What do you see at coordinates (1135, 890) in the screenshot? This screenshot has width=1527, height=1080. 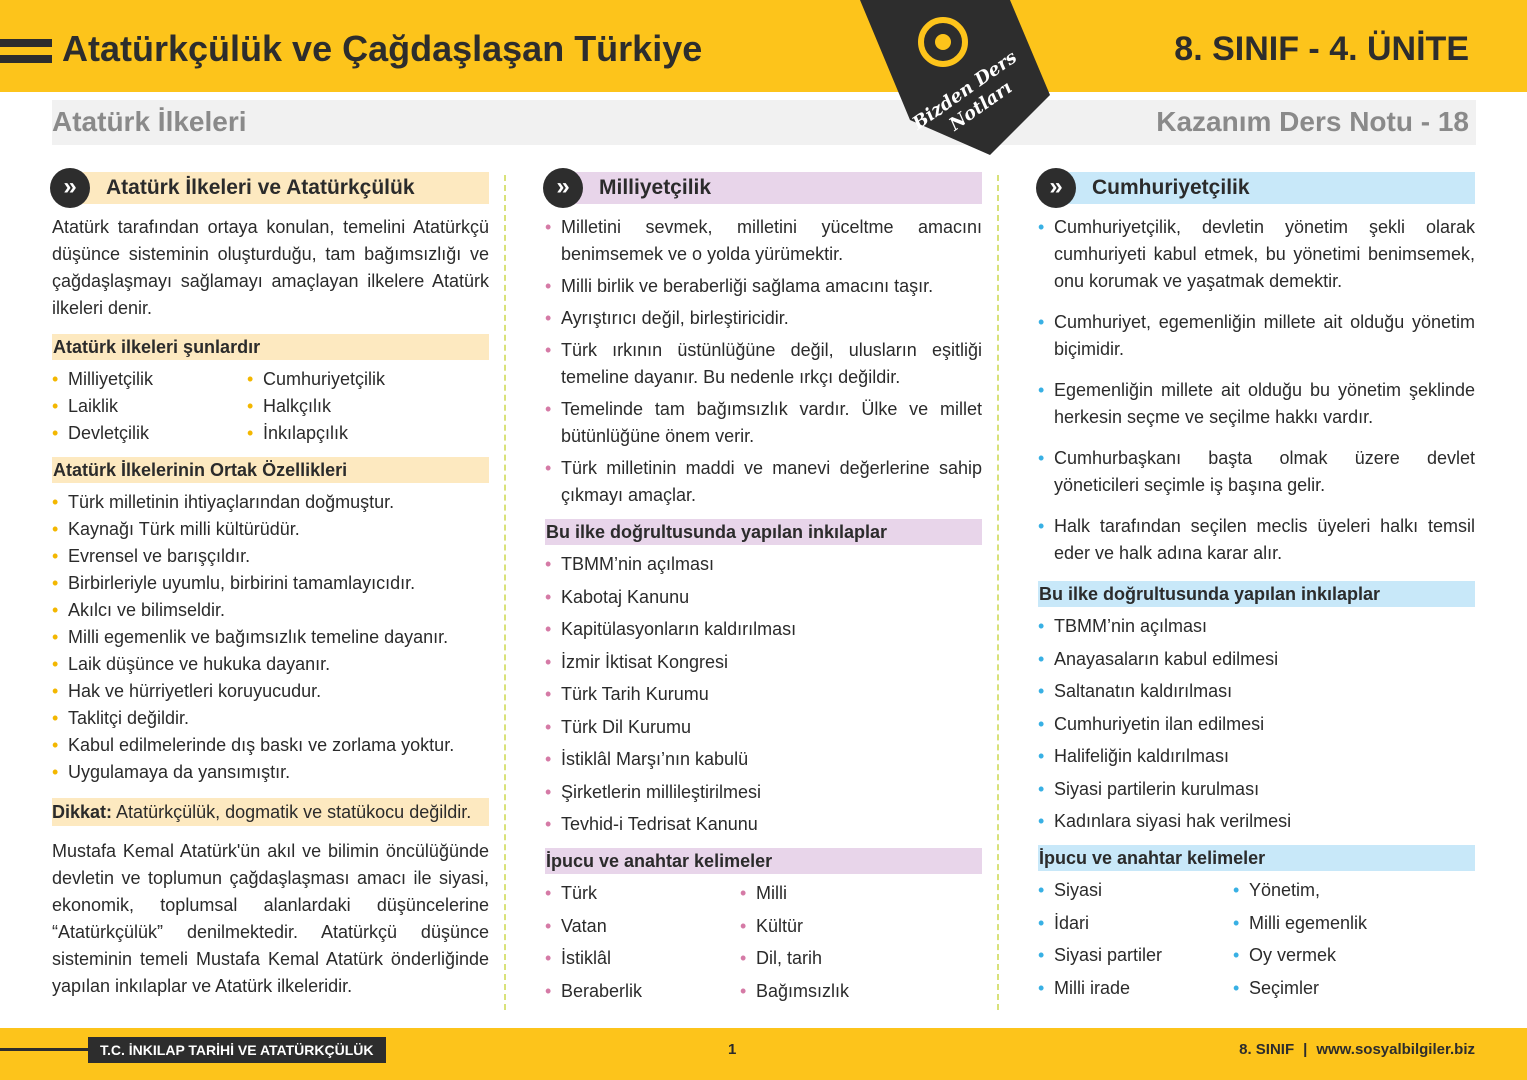 I see `keyword: Siyasi` at bounding box center [1135, 890].